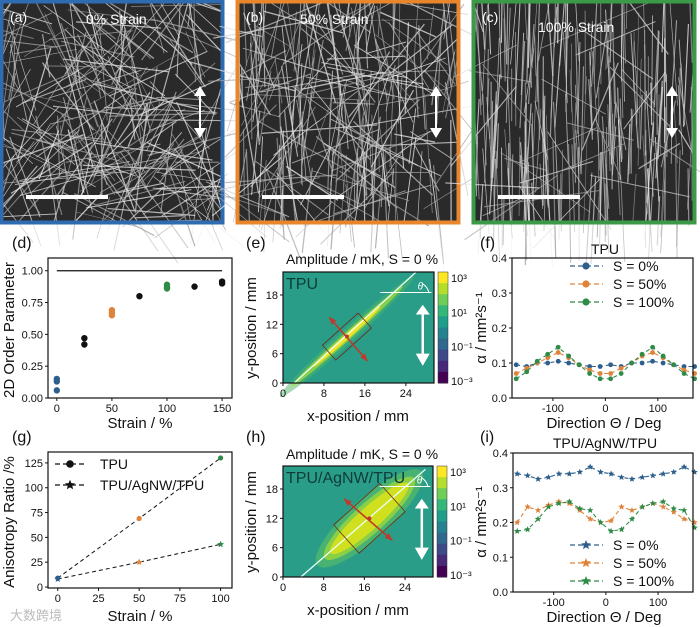 This screenshot has height=627, width=700. I want to click on panel-label-i: (i), so click(487, 437).